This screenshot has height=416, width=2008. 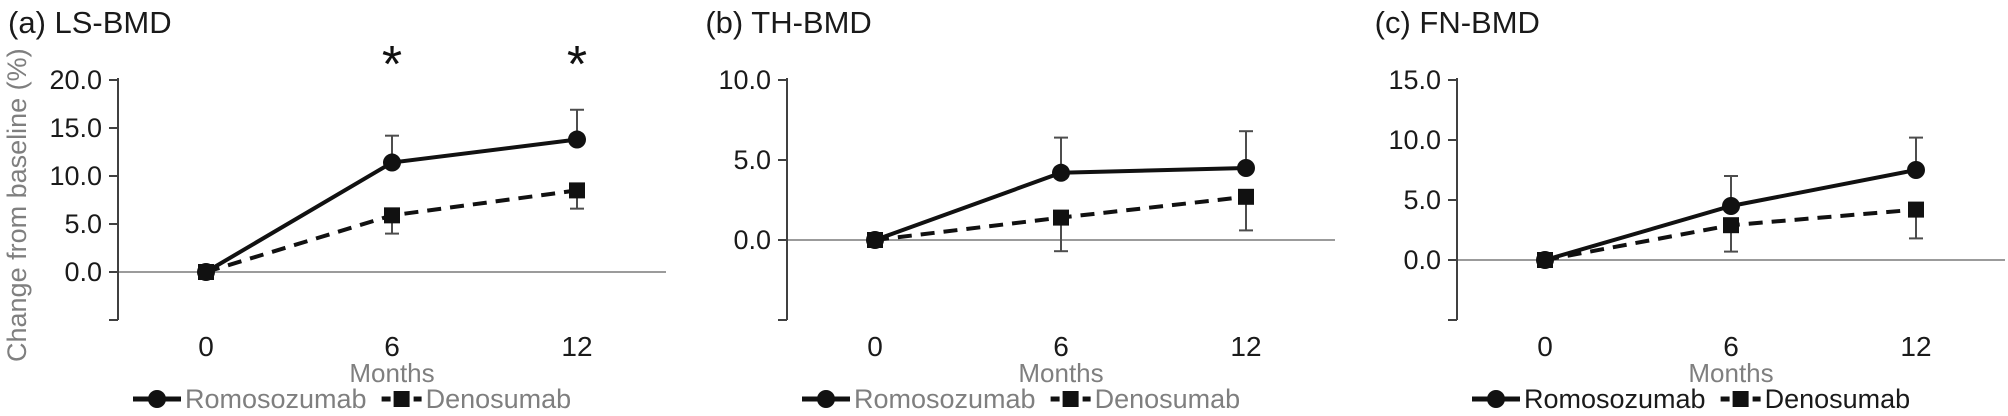 I want to click on panel-title-a: (a) LS-BMD, so click(x=90, y=22).